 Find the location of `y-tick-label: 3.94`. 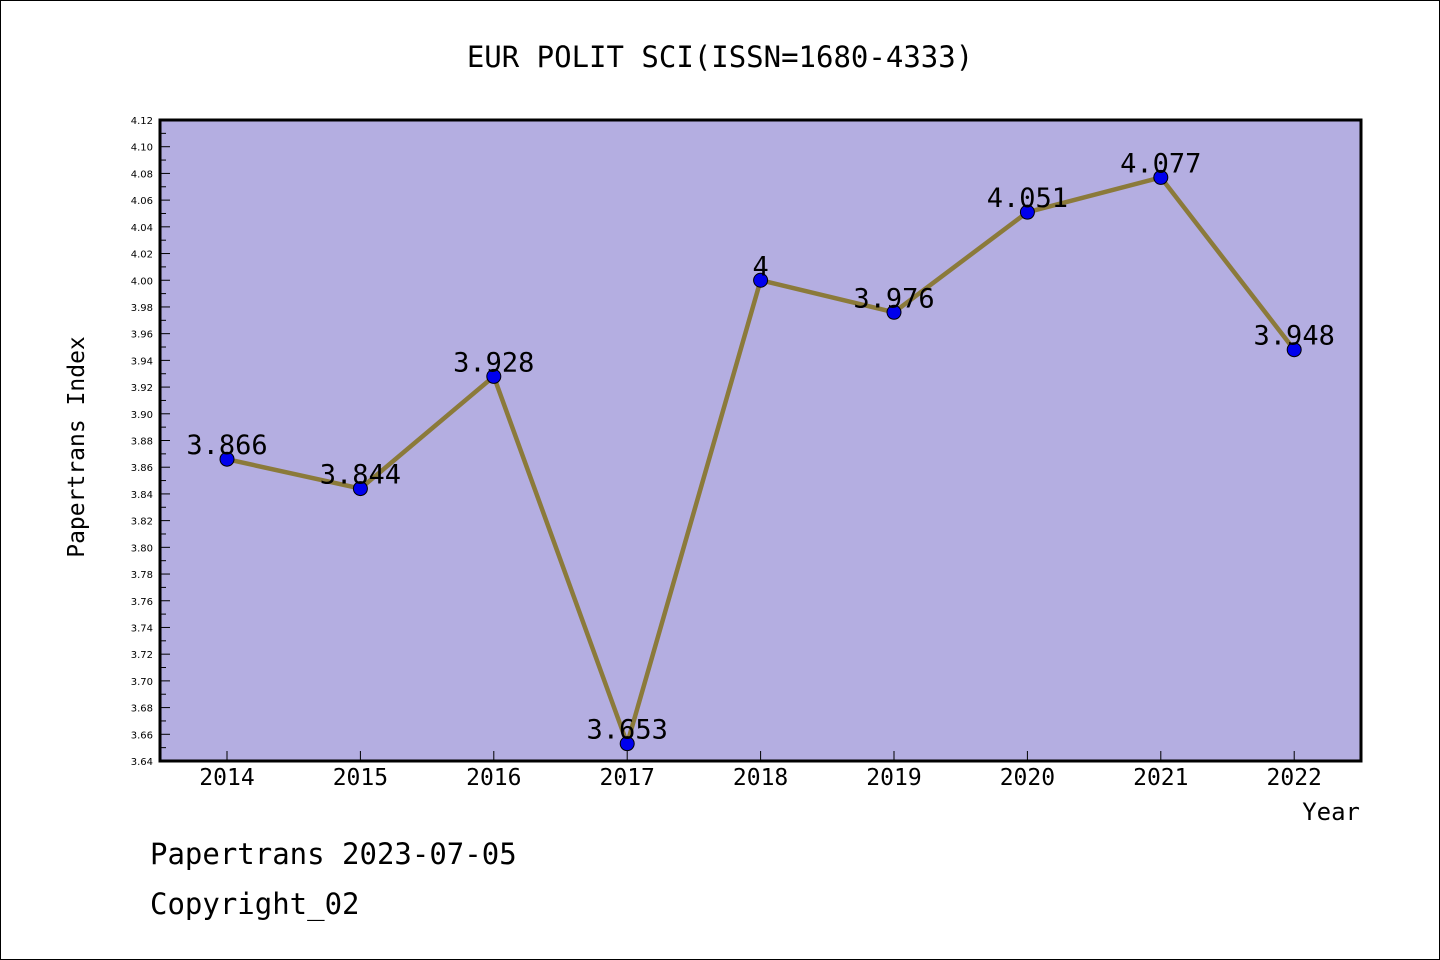

y-tick-label: 3.94 is located at coordinates (142, 361).